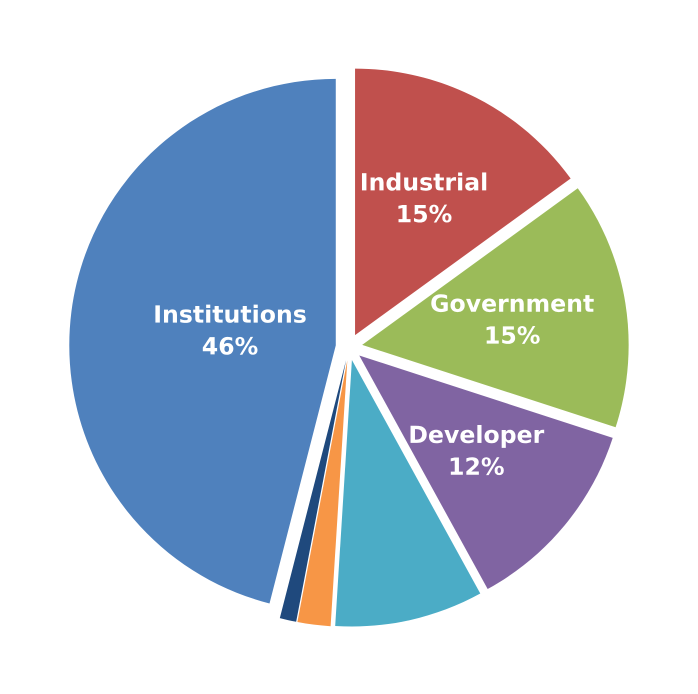 The height and width of the screenshot is (694, 698). What do you see at coordinates (477, 436) in the screenshot?
I see `slice-label: Developer` at bounding box center [477, 436].